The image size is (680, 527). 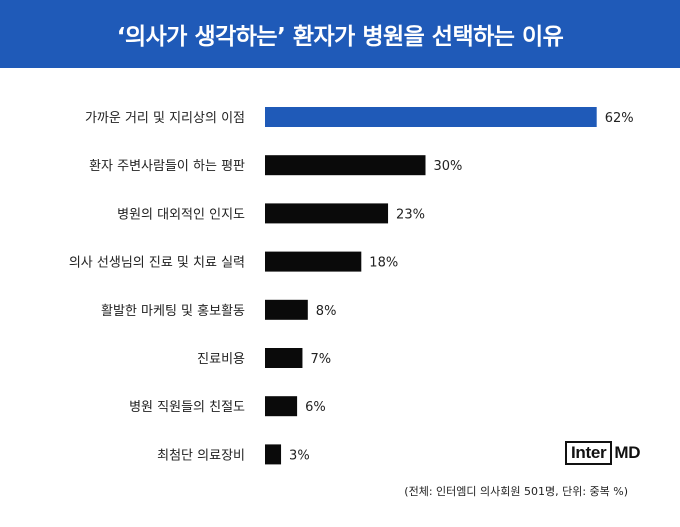 I want to click on category-label: 최첨단 의료장비, so click(x=201, y=455).